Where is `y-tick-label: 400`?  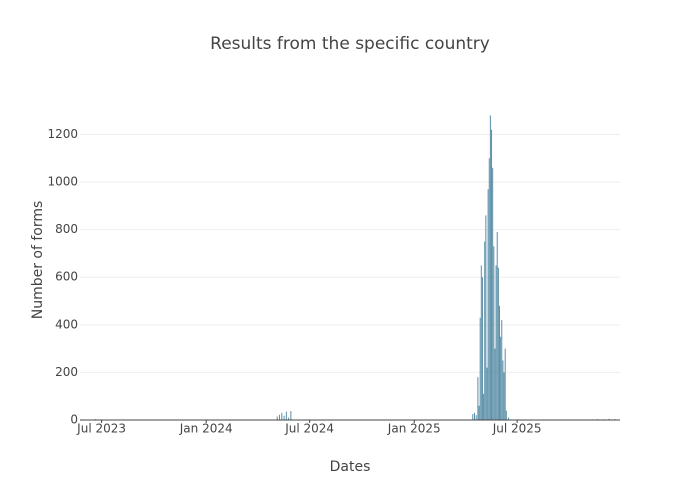 y-tick-label: 400 is located at coordinates (66, 324).